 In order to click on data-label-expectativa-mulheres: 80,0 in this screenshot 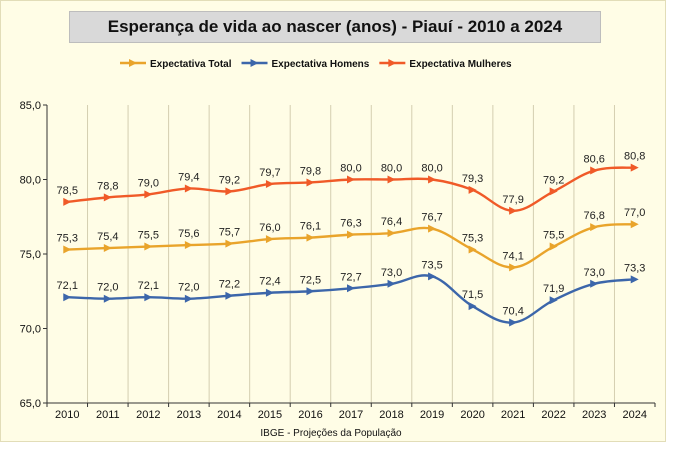, I will do `click(391, 169)`.